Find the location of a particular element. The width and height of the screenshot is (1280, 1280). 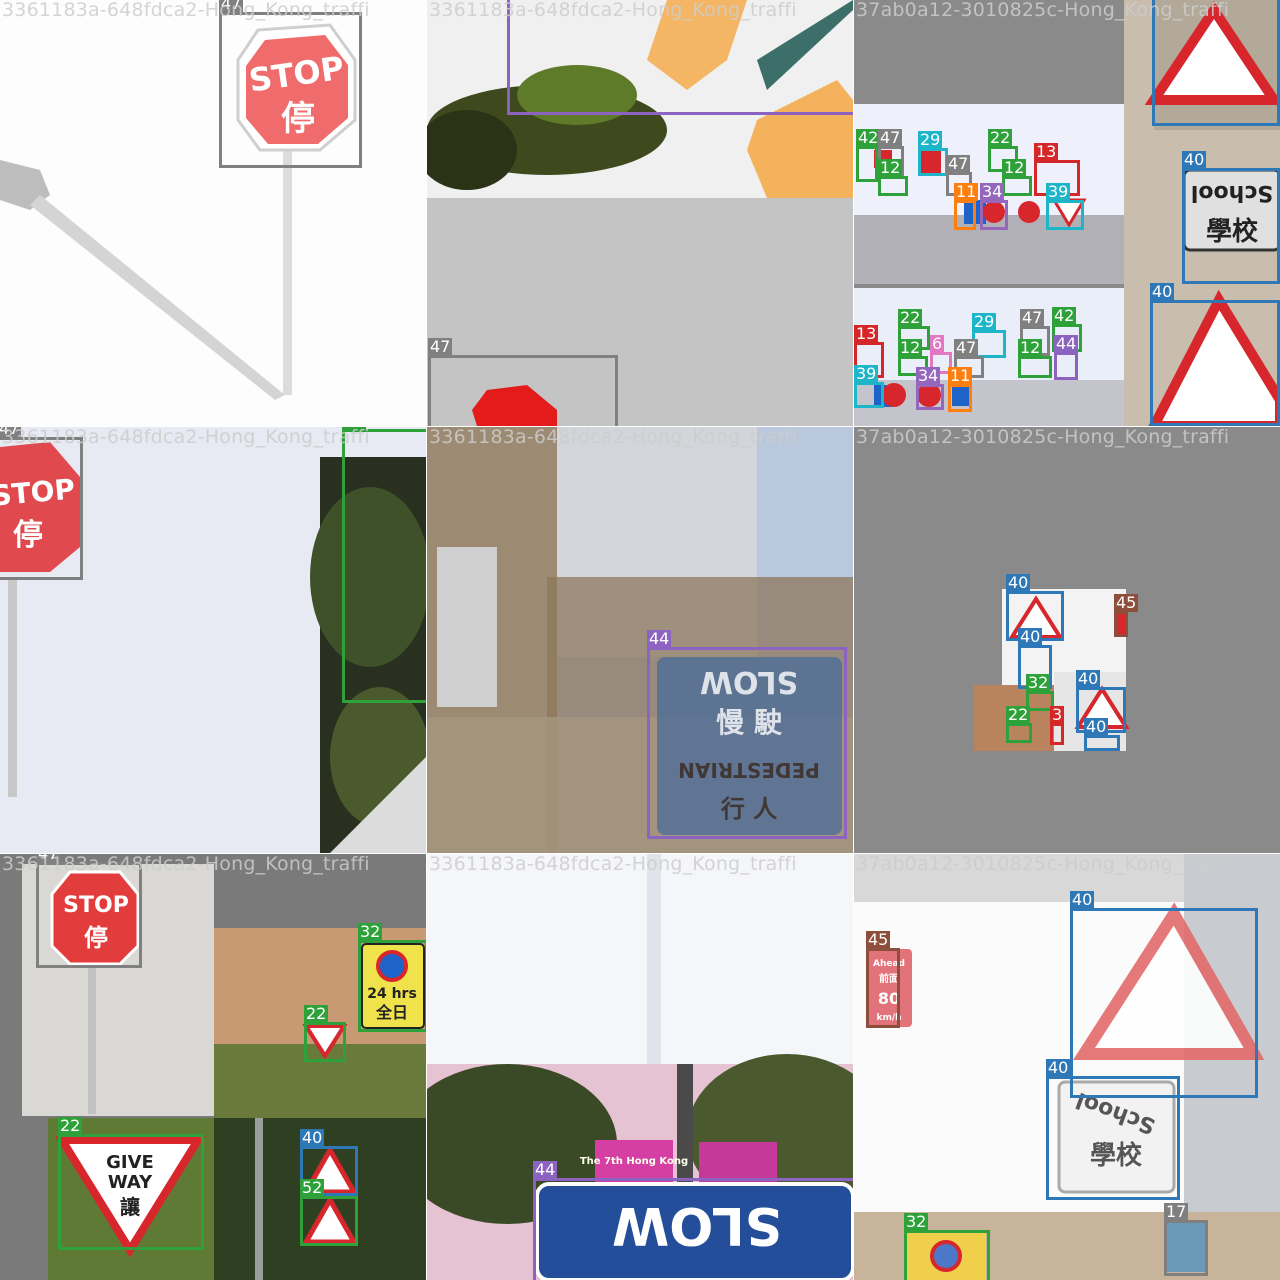

box-label: 52 is located at coordinates (312, 1187).